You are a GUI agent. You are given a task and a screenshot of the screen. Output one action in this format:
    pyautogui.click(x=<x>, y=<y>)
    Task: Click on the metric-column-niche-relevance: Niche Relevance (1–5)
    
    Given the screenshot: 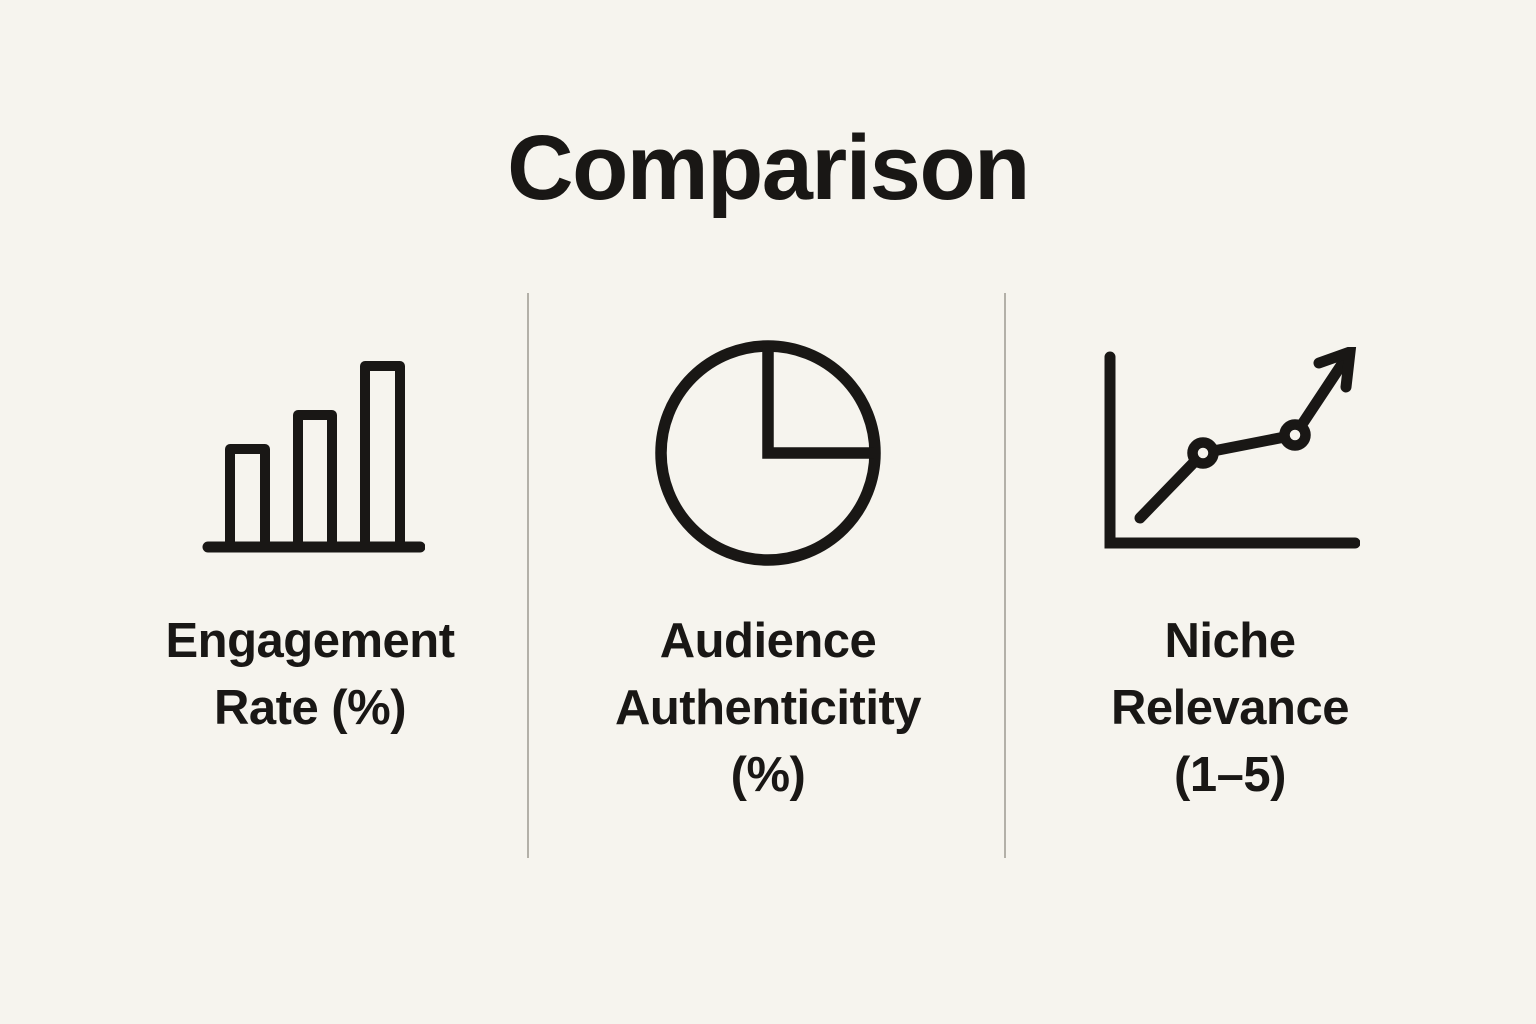 What is the action you would take?
    pyautogui.click(x=1230, y=573)
    